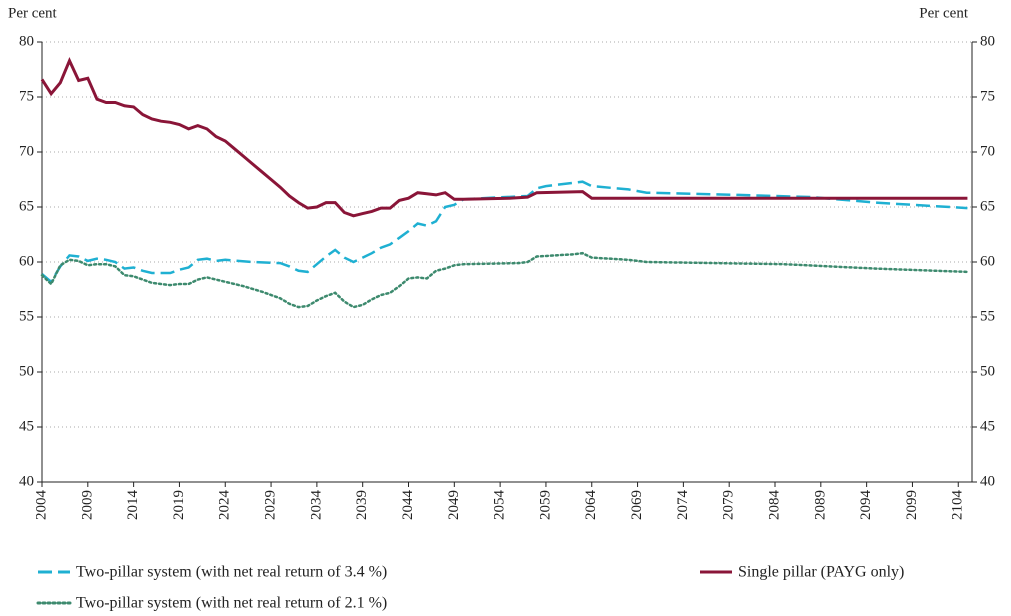 The width and height of the screenshot is (1011, 616). Describe the element at coordinates (987, 41) in the screenshot. I see `y2-tick-label: 80` at that location.